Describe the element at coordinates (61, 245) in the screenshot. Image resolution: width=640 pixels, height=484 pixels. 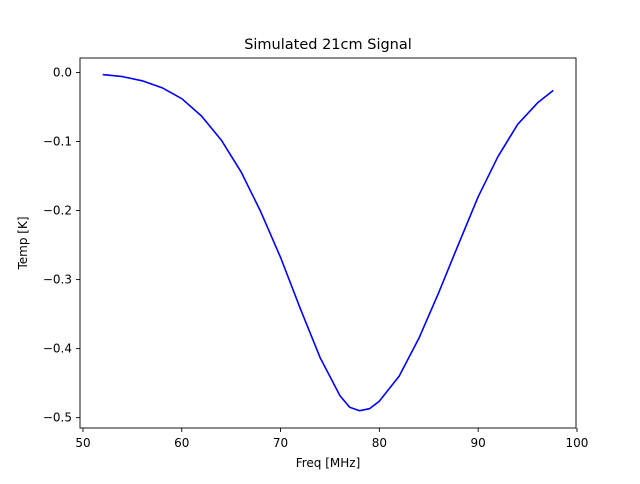
I see `y-axis-ticks: 0.0 −0.1 −0.2 −0.3 −0.4 −0.5` at that location.